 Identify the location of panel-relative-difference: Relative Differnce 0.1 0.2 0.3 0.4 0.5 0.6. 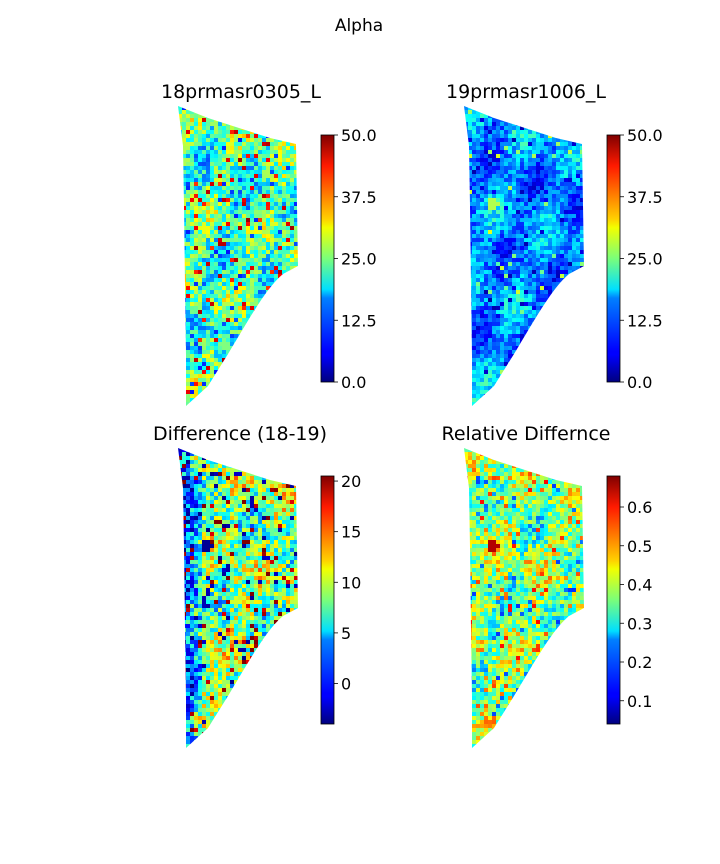
(546, 585).